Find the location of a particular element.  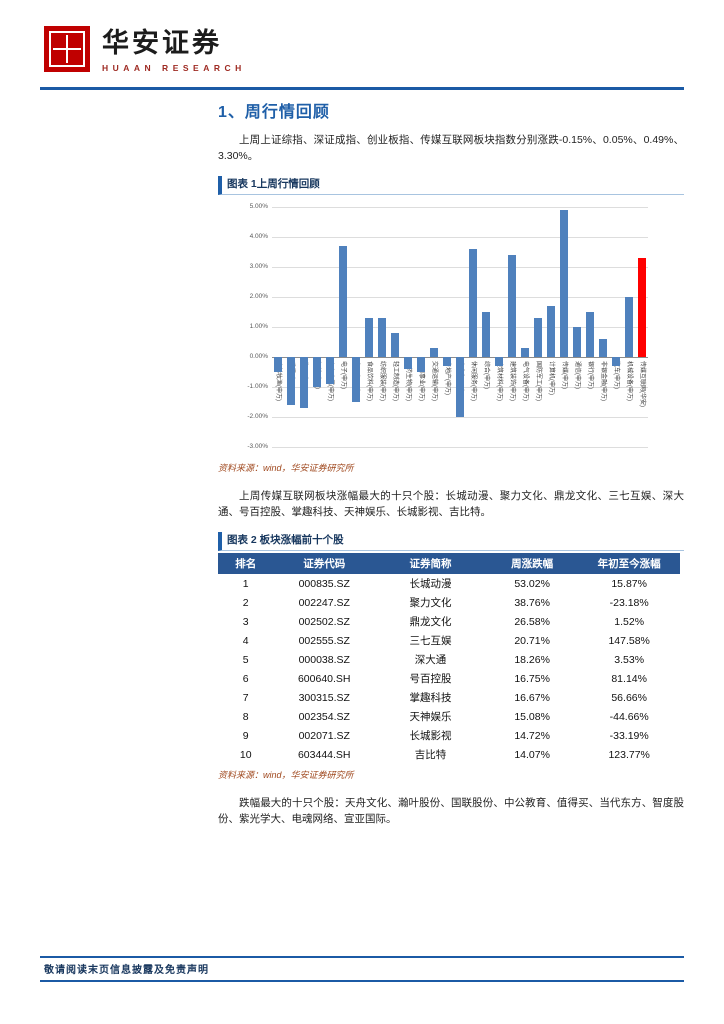

table-header-cell: 证券简称 is located at coordinates (430, 563).